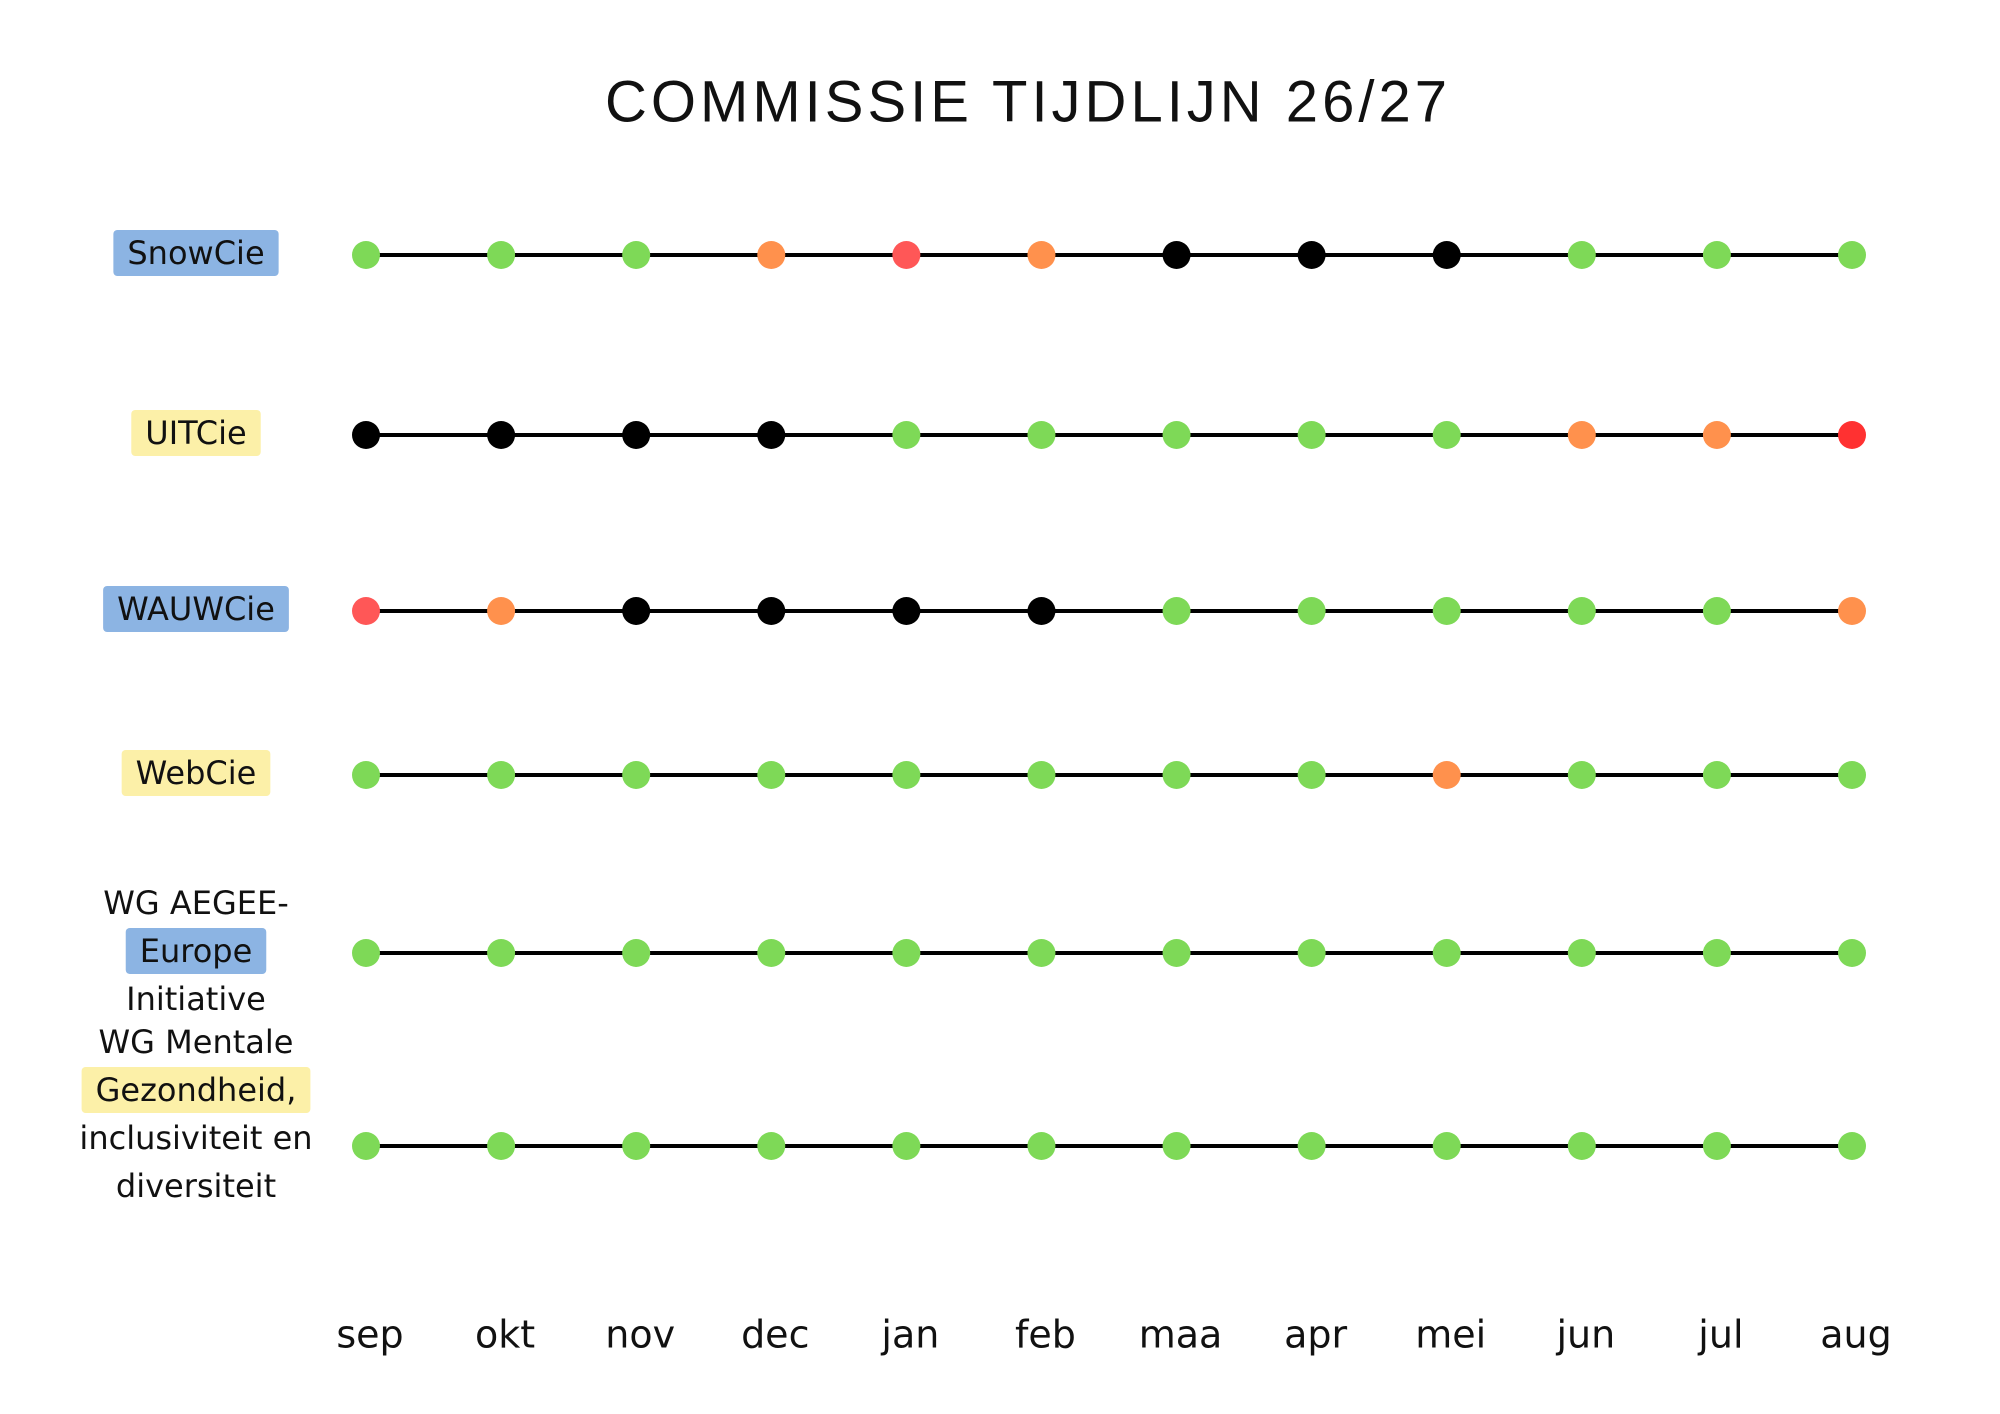 The width and height of the screenshot is (2000, 1414). What do you see at coordinates (369, 1335) in the screenshot?
I see `month-label: sep` at bounding box center [369, 1335].